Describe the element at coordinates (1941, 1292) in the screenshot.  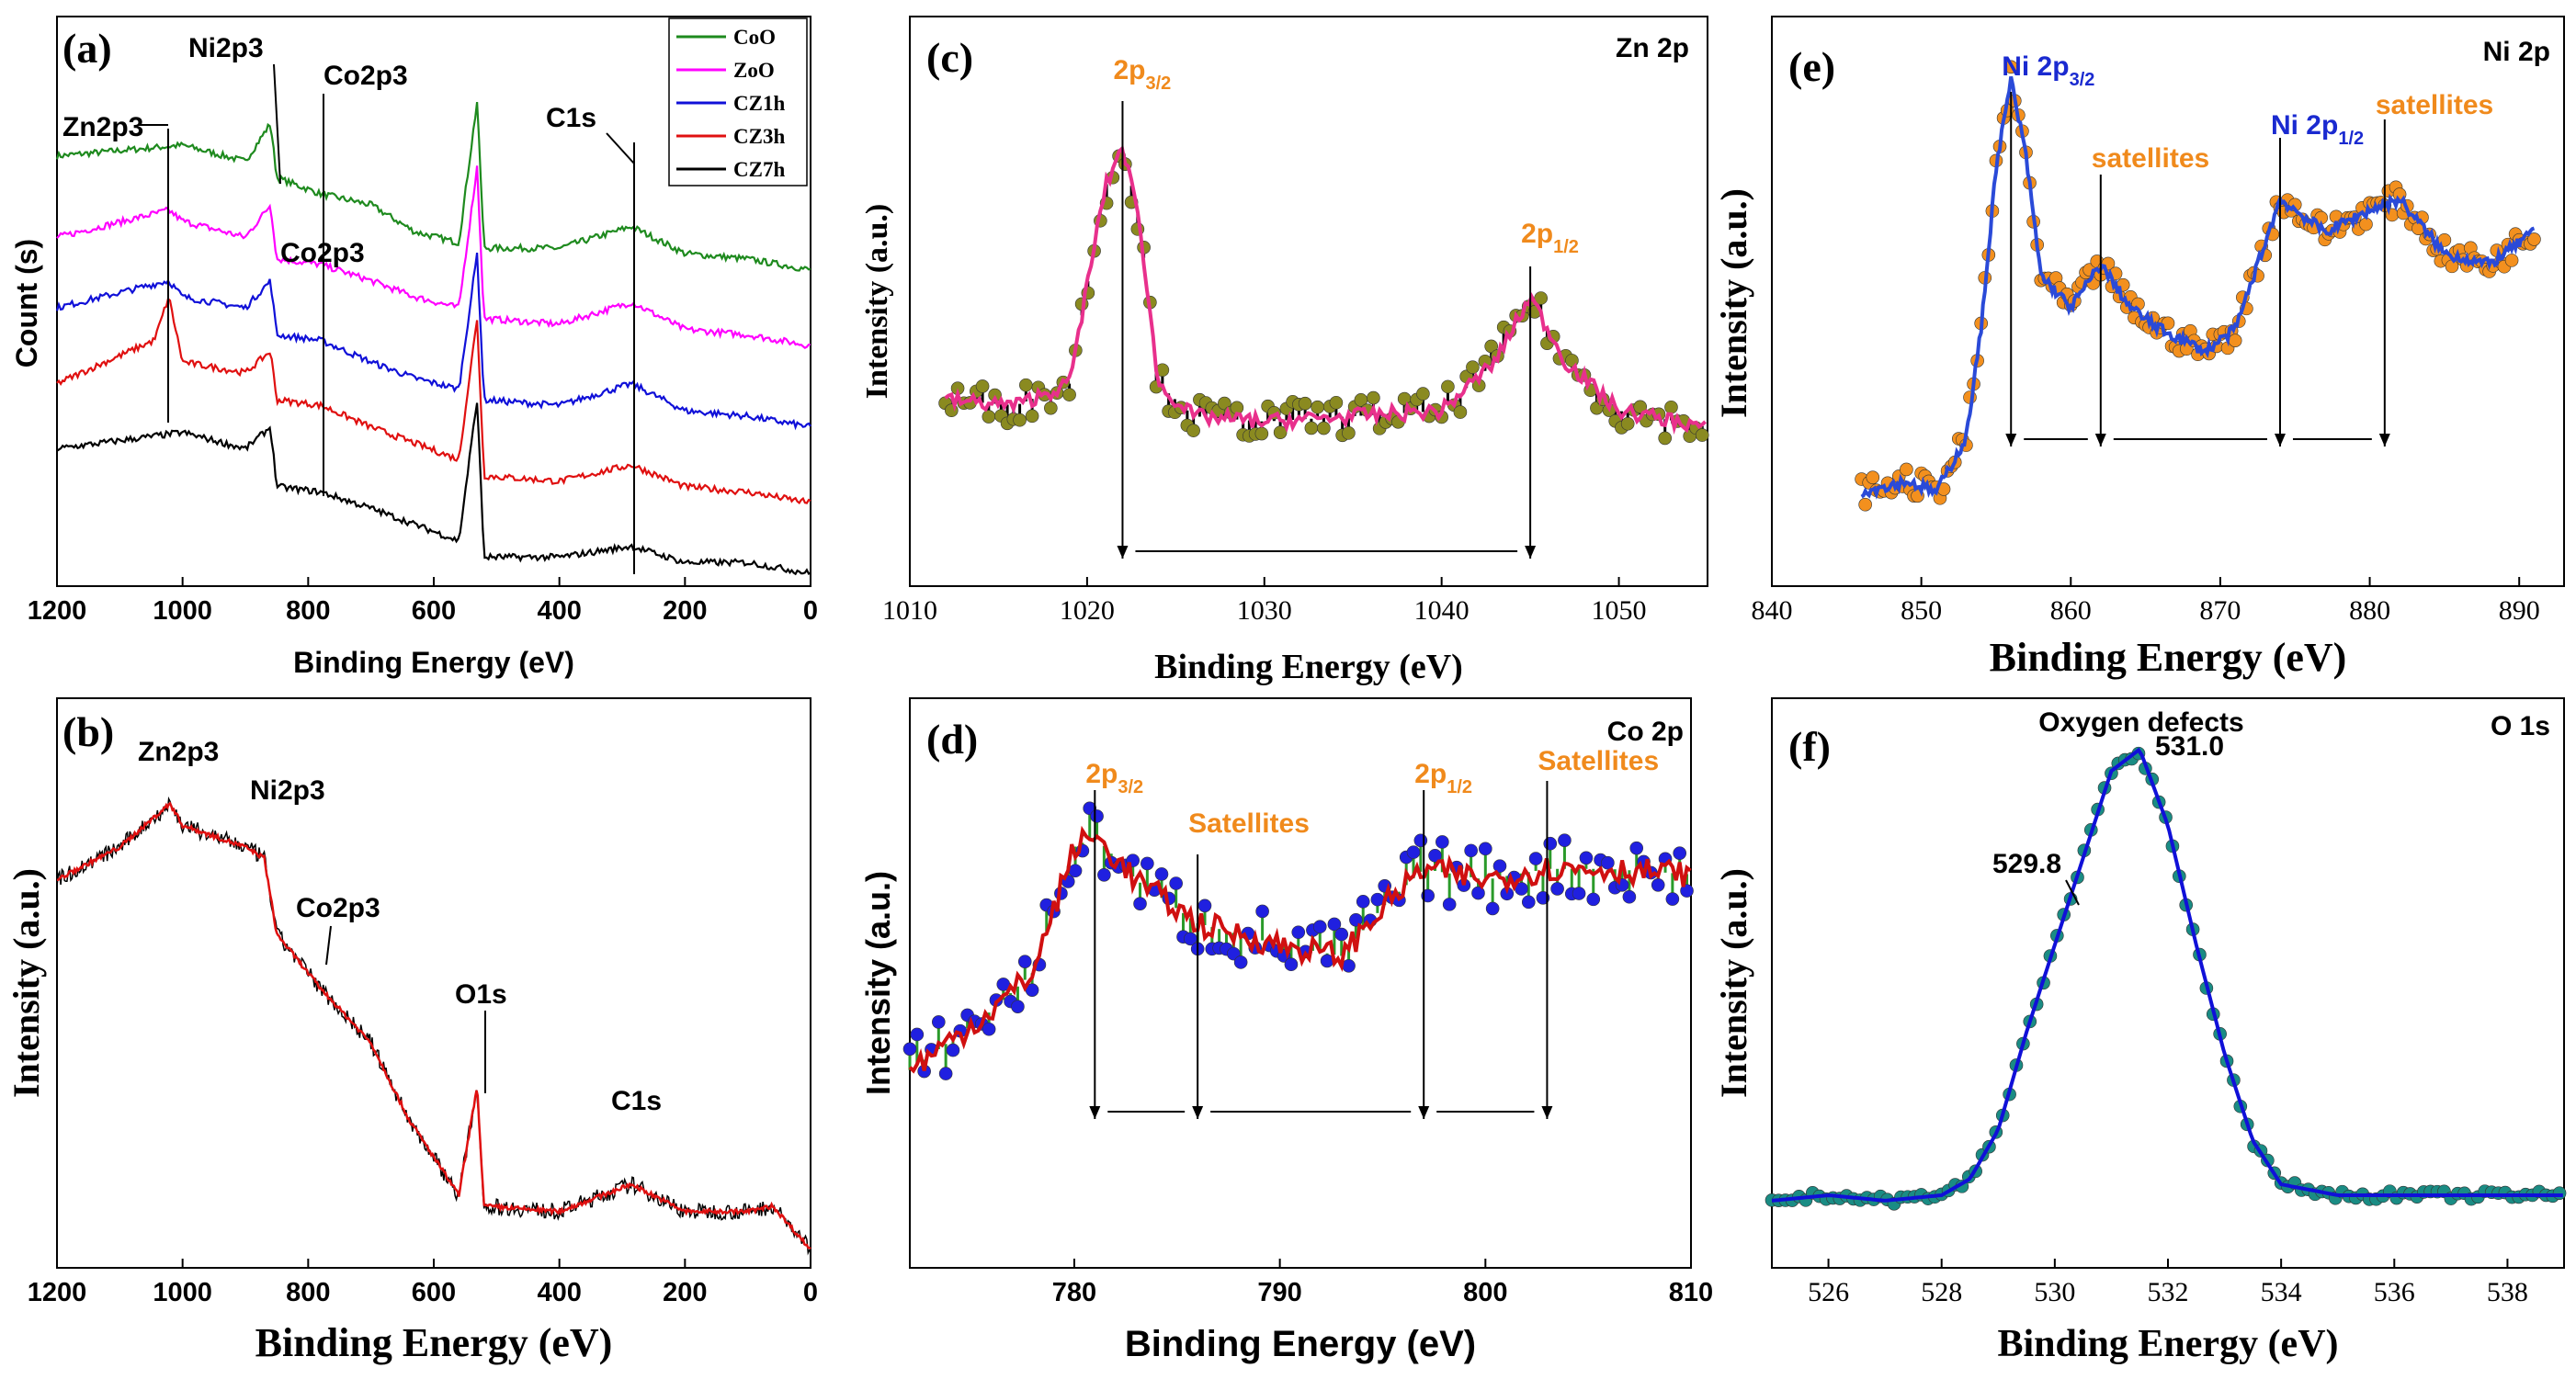
I see `x-tick-label: 528` at that location.